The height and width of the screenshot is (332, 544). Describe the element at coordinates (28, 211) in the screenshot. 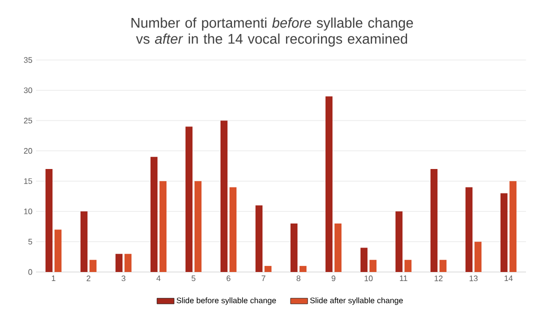

I see `y-tick-label: 10` at that location.